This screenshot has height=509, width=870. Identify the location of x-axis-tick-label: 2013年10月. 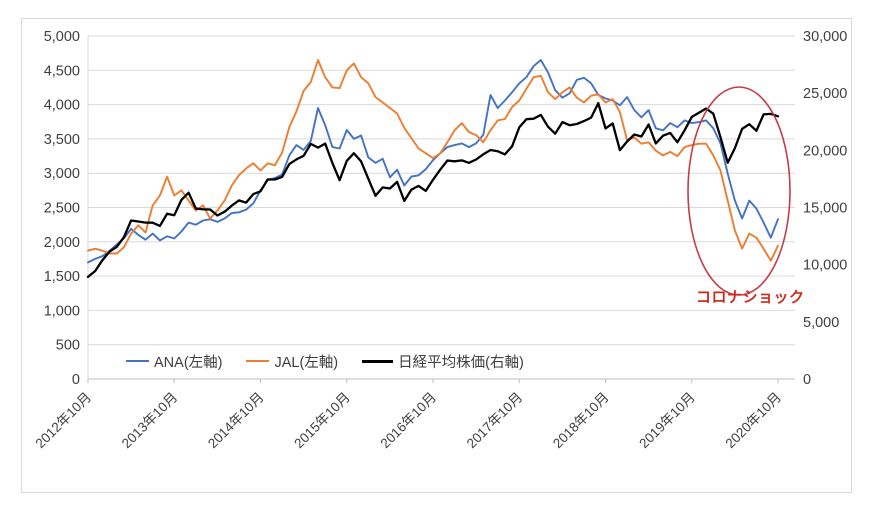
(150, 421).